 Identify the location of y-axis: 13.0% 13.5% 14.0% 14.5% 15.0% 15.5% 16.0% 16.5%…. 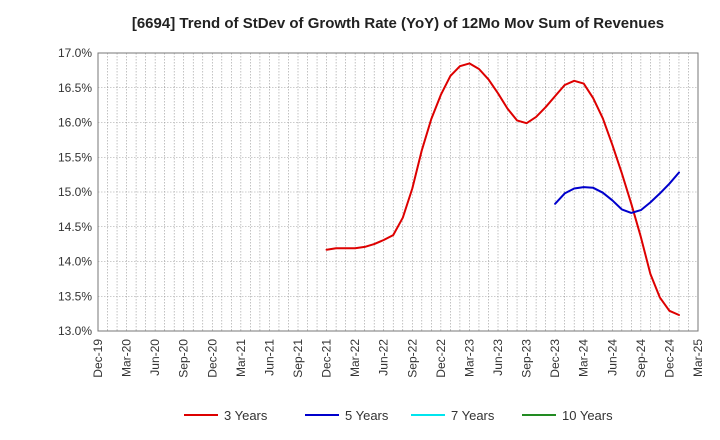
(75, 192).